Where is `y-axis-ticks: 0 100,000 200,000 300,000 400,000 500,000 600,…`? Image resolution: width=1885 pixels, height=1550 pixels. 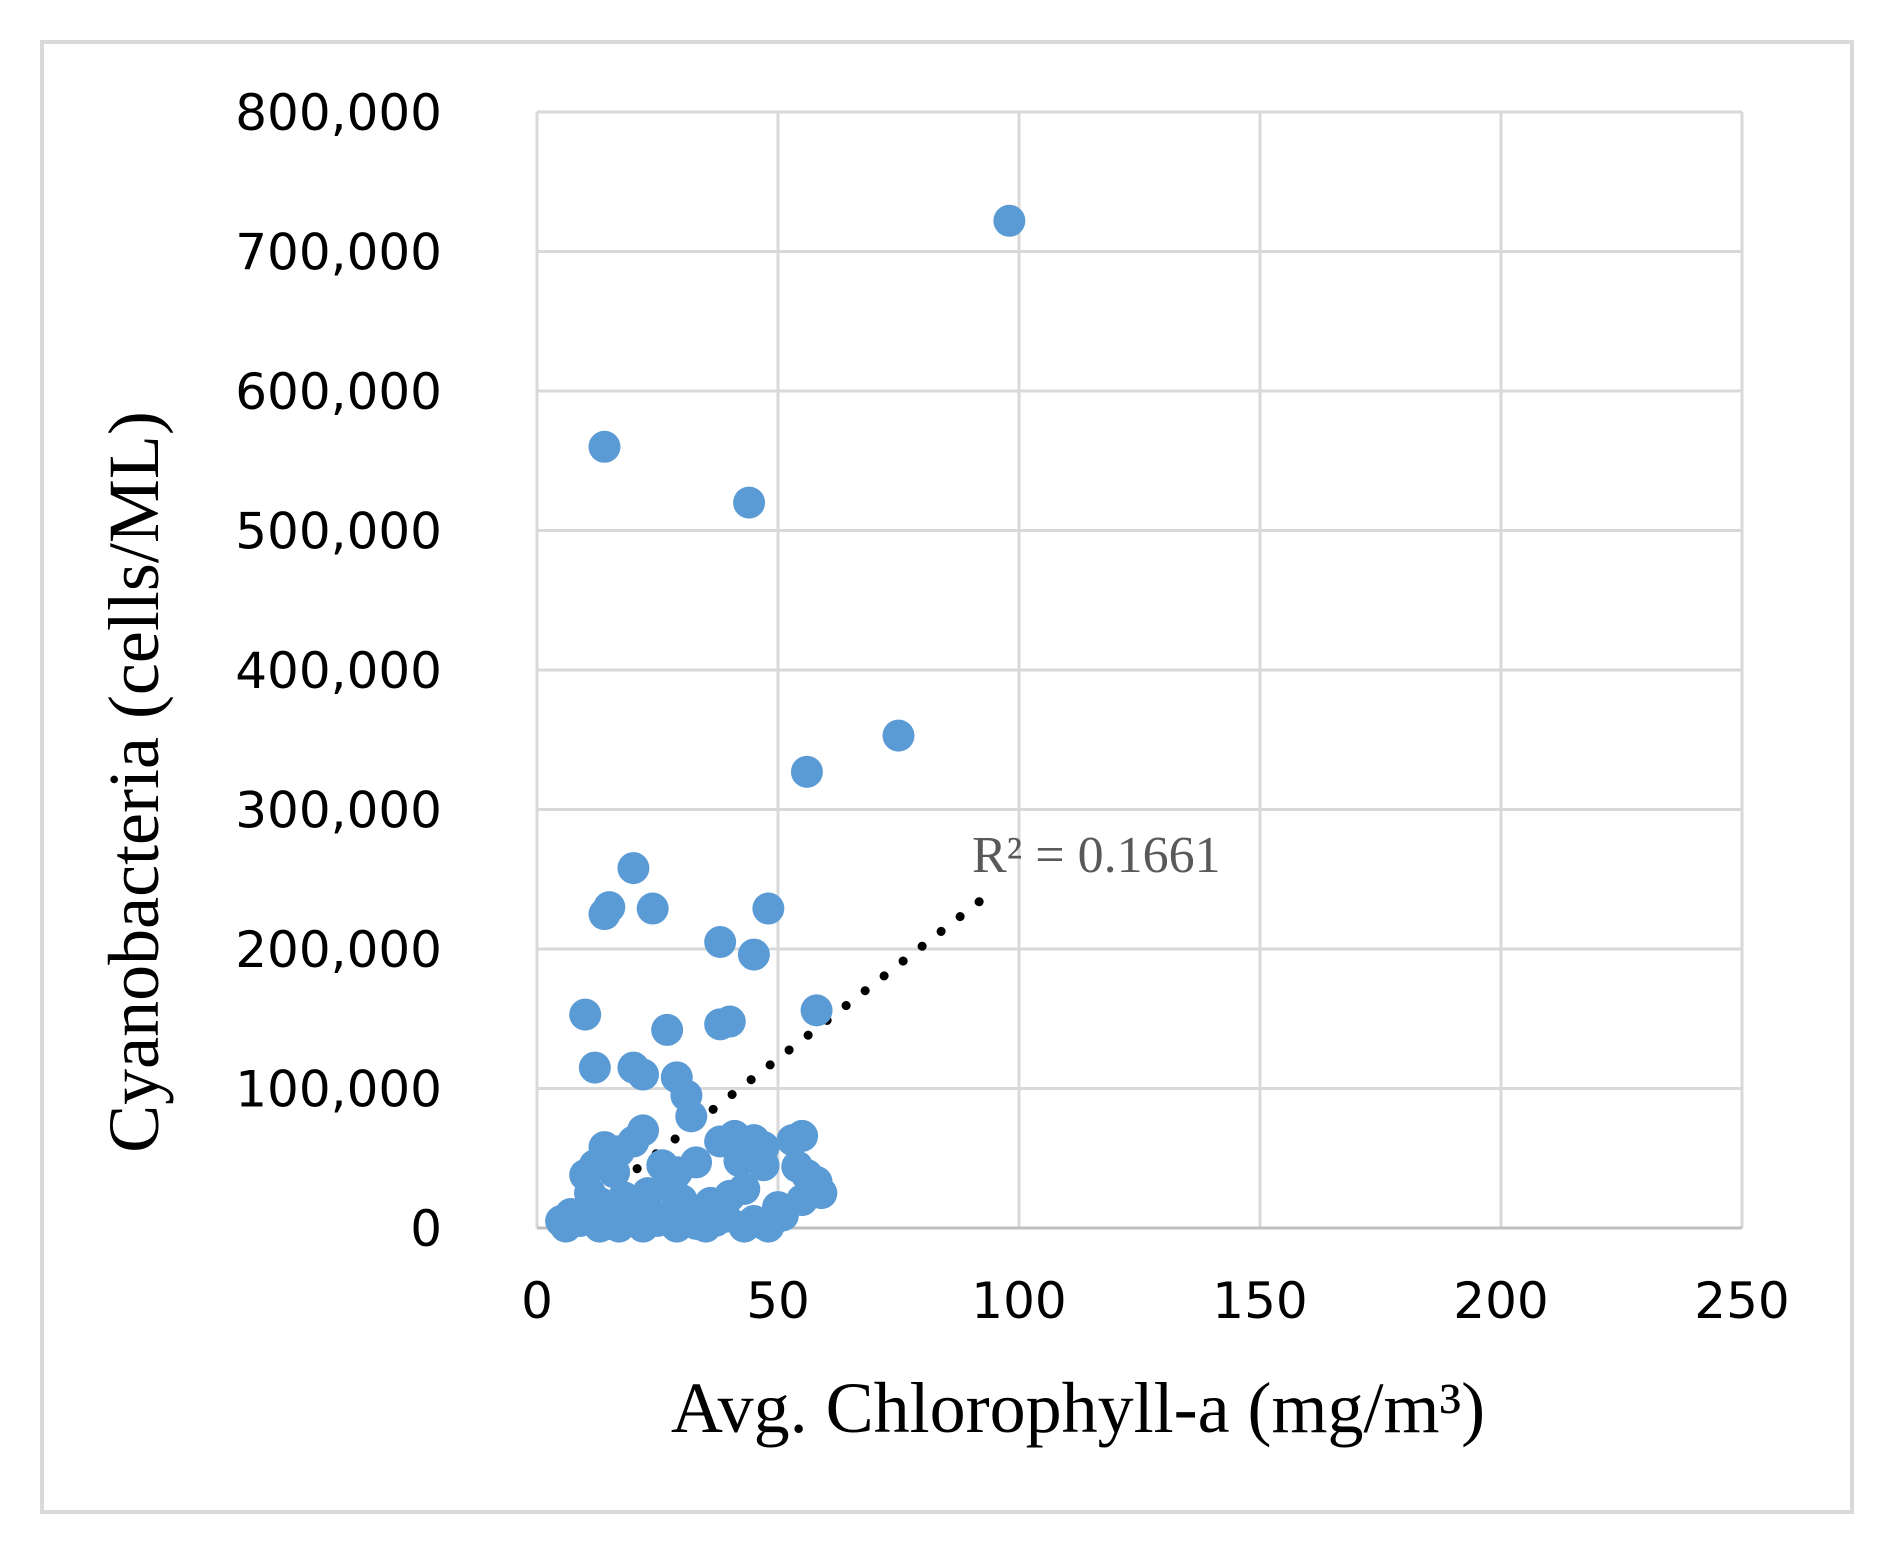
y-axis-ticks: 0 100,000 200,000 300,000 400,000 500,000 600,… is located at coordinates (338, 671).